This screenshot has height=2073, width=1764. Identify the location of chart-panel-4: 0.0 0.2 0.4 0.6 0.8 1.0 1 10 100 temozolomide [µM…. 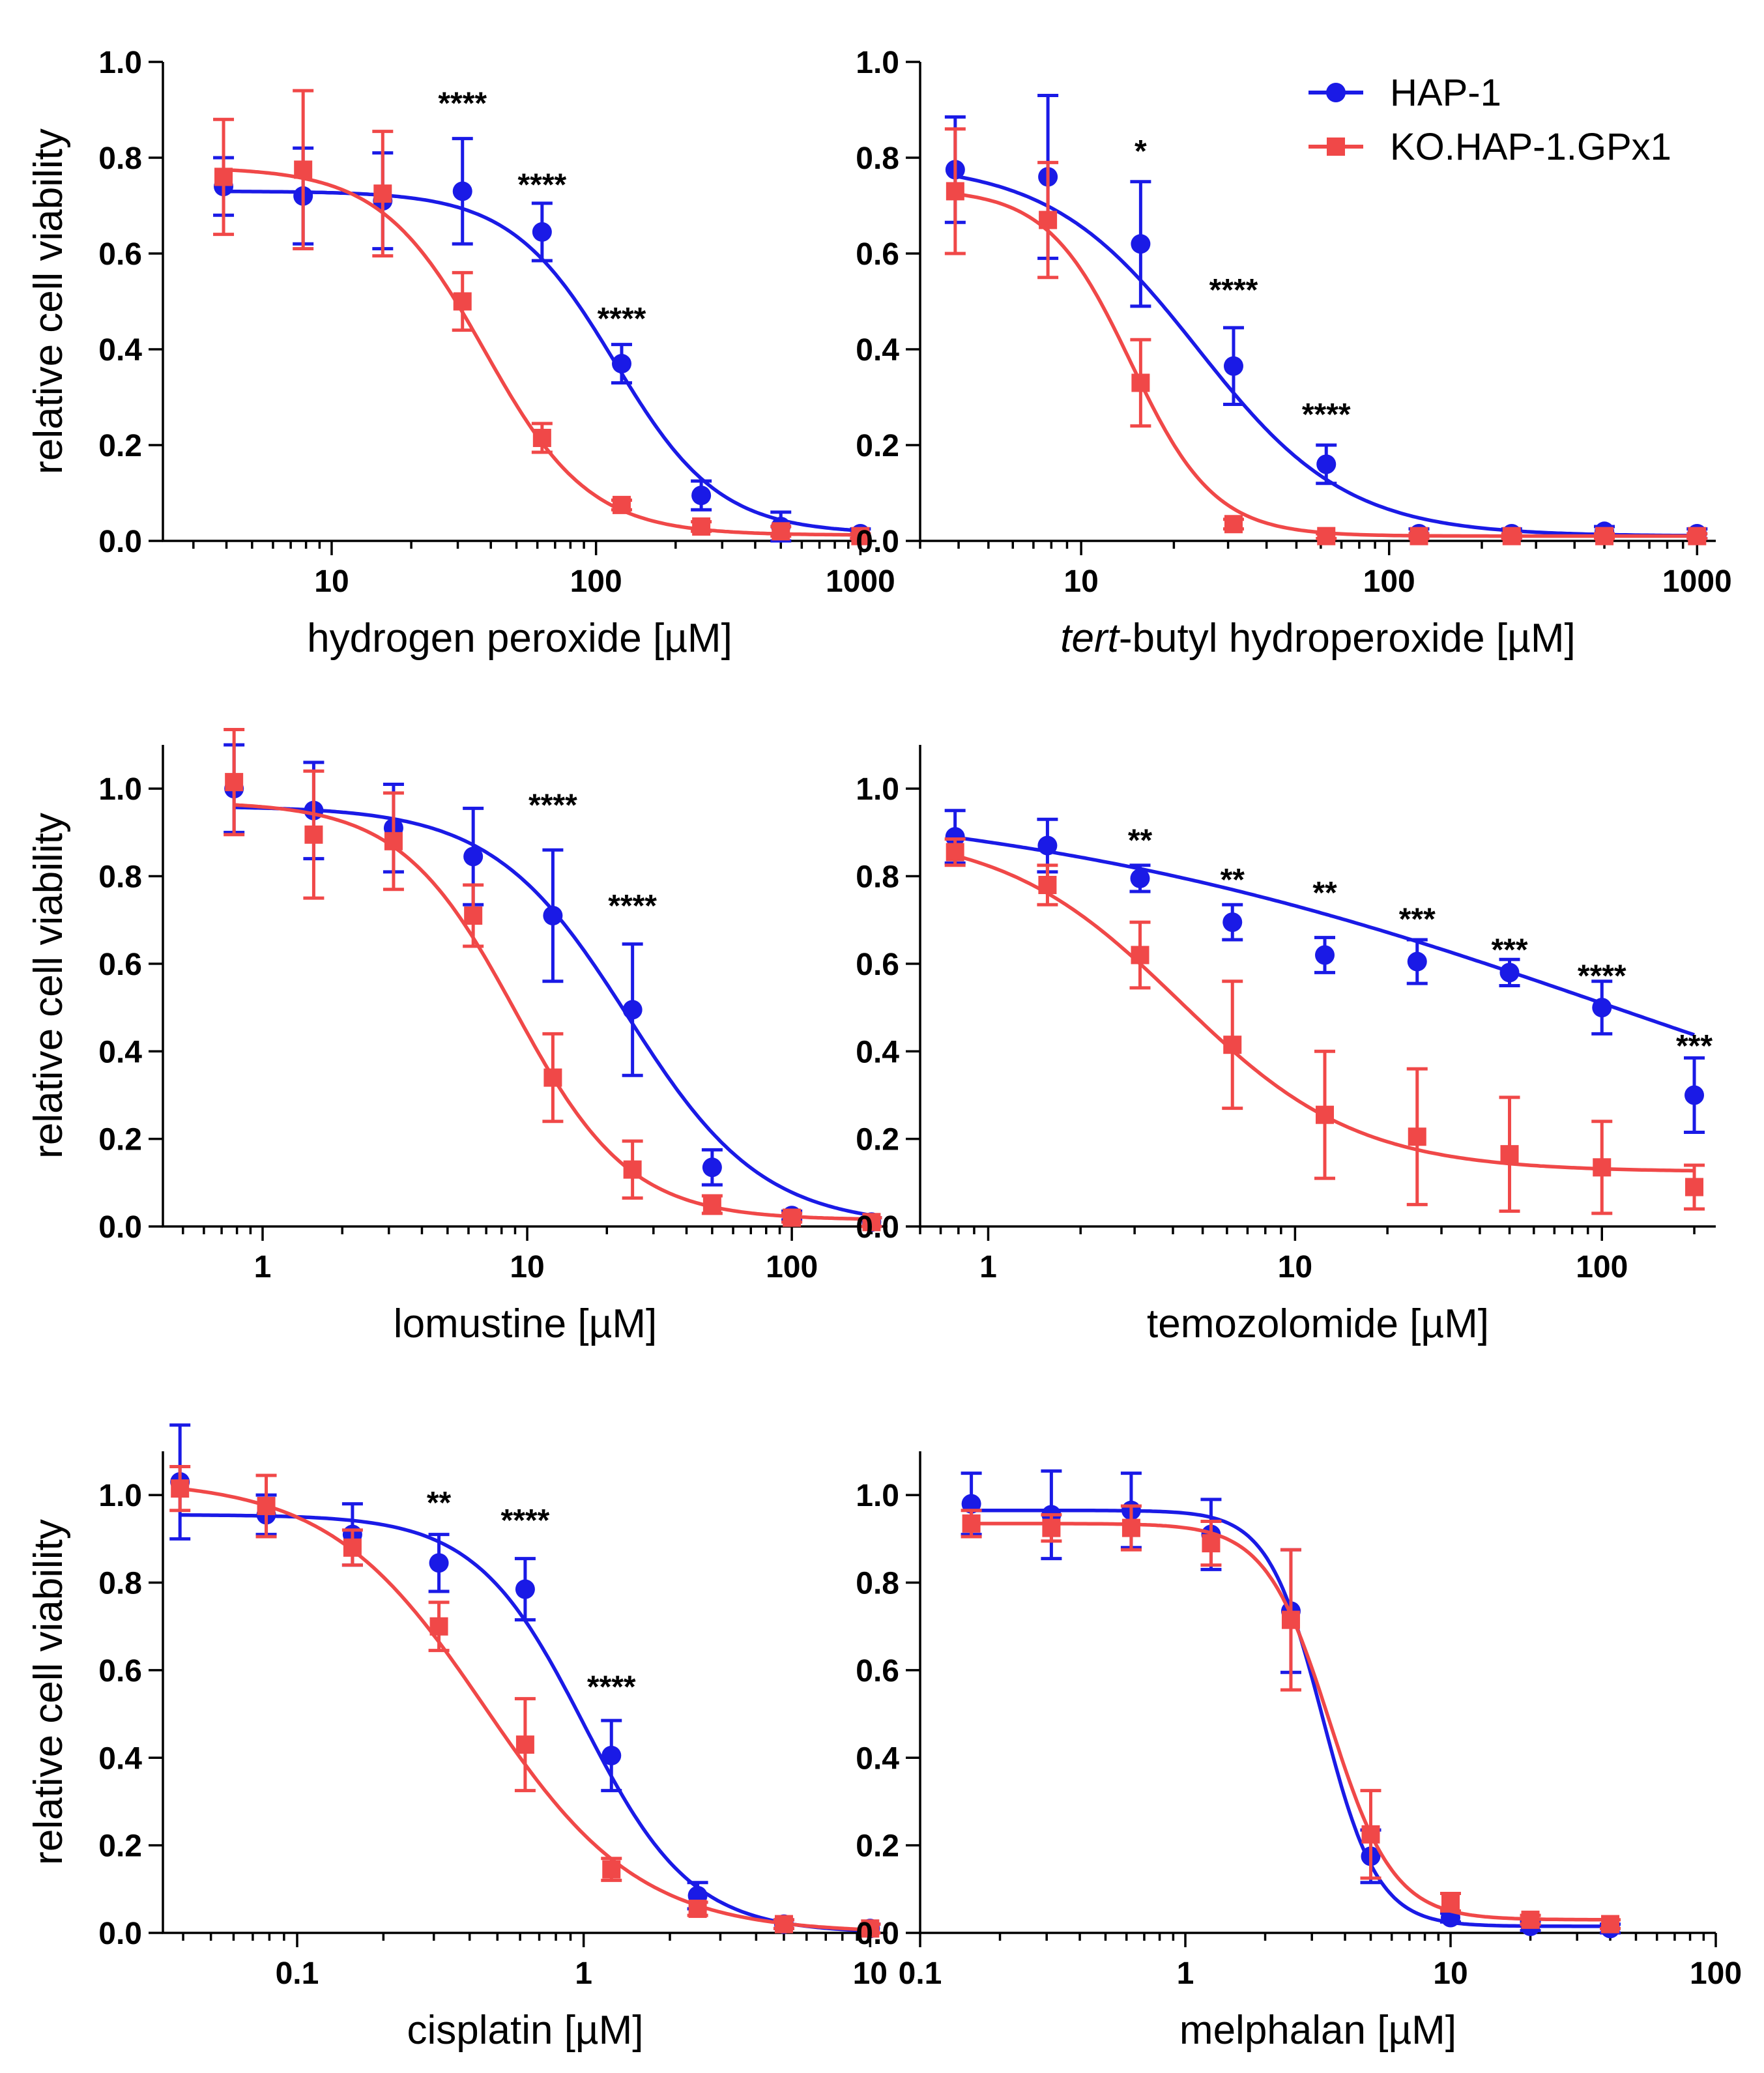
(1286, 1045).